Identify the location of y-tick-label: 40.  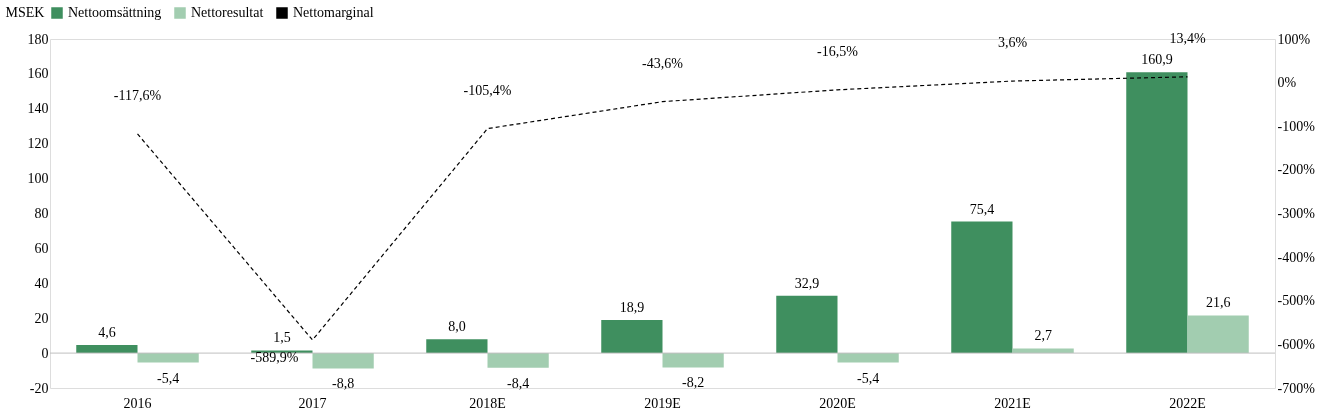
(41, 283).